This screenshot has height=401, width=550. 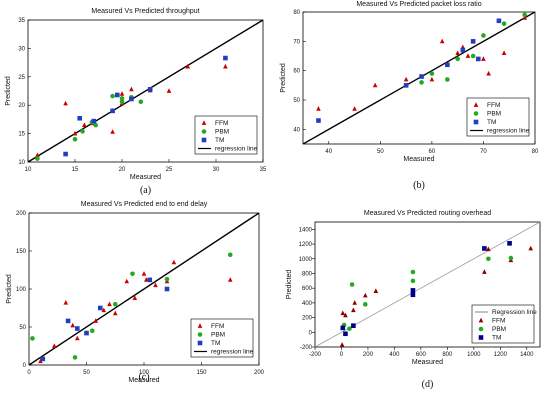 What do you see at coordinates (259, 373) in the screenshot?
I see `x-tick-label: 200` at bounding box center [259, 373].